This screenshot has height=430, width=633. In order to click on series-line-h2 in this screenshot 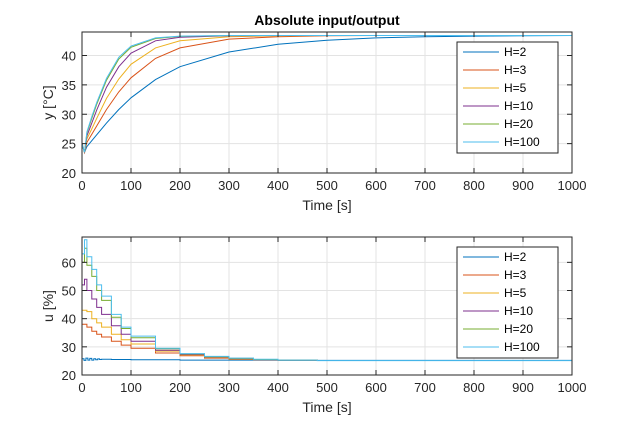, I will do `click(327, 359)`.